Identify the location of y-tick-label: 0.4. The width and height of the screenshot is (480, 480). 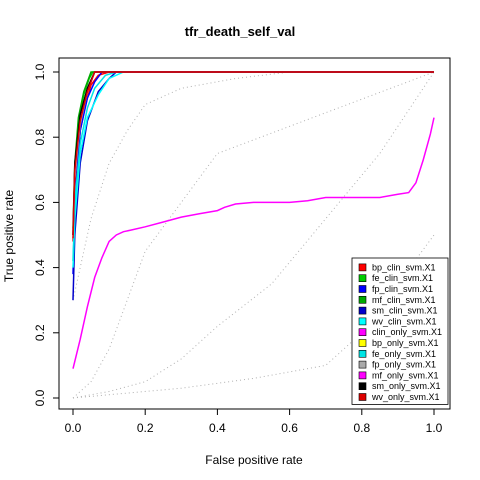
(40, 267).